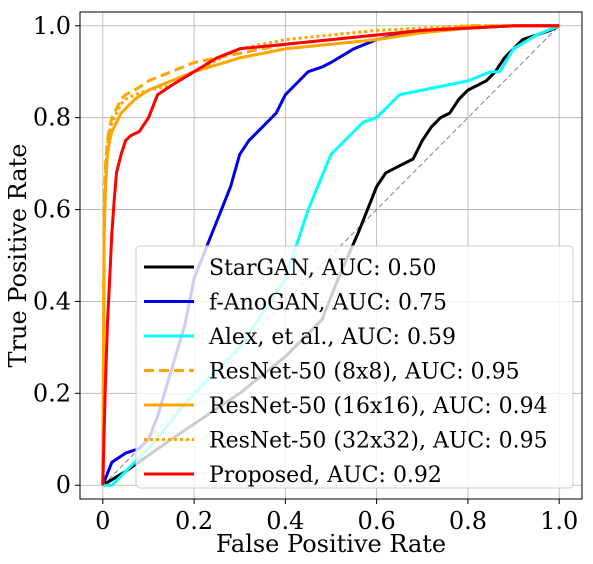 The height and width of the screenshot is (564, 593). Describe the element at coordinates (63, 485) in the screenshot. I see `y-tick-label: 0` at that location.